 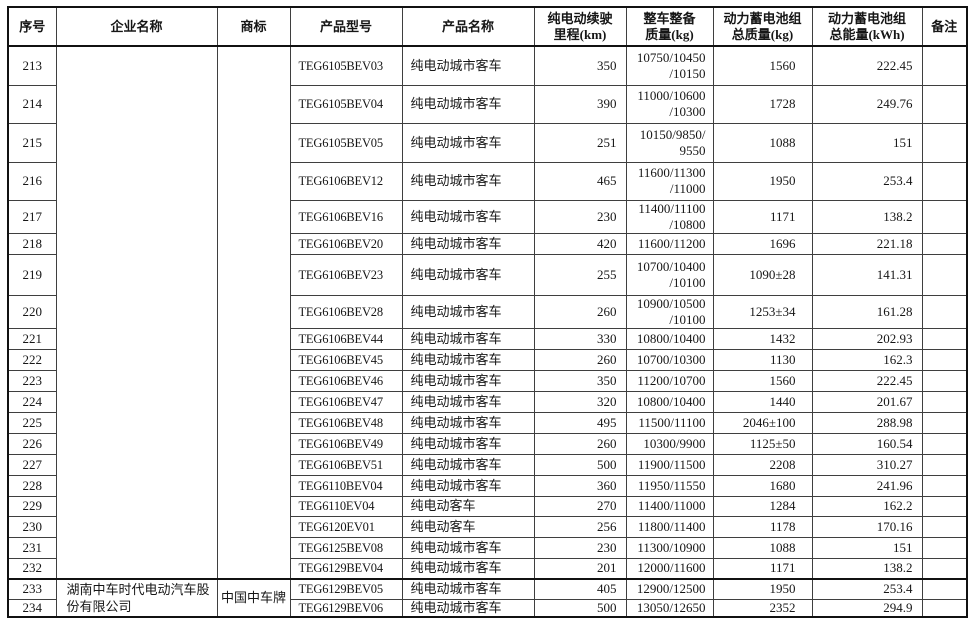 What do you see at coordinates (32, 104) in the screenshot?
I see `serial-number-cell: 214` at bounding box center [32, 104].